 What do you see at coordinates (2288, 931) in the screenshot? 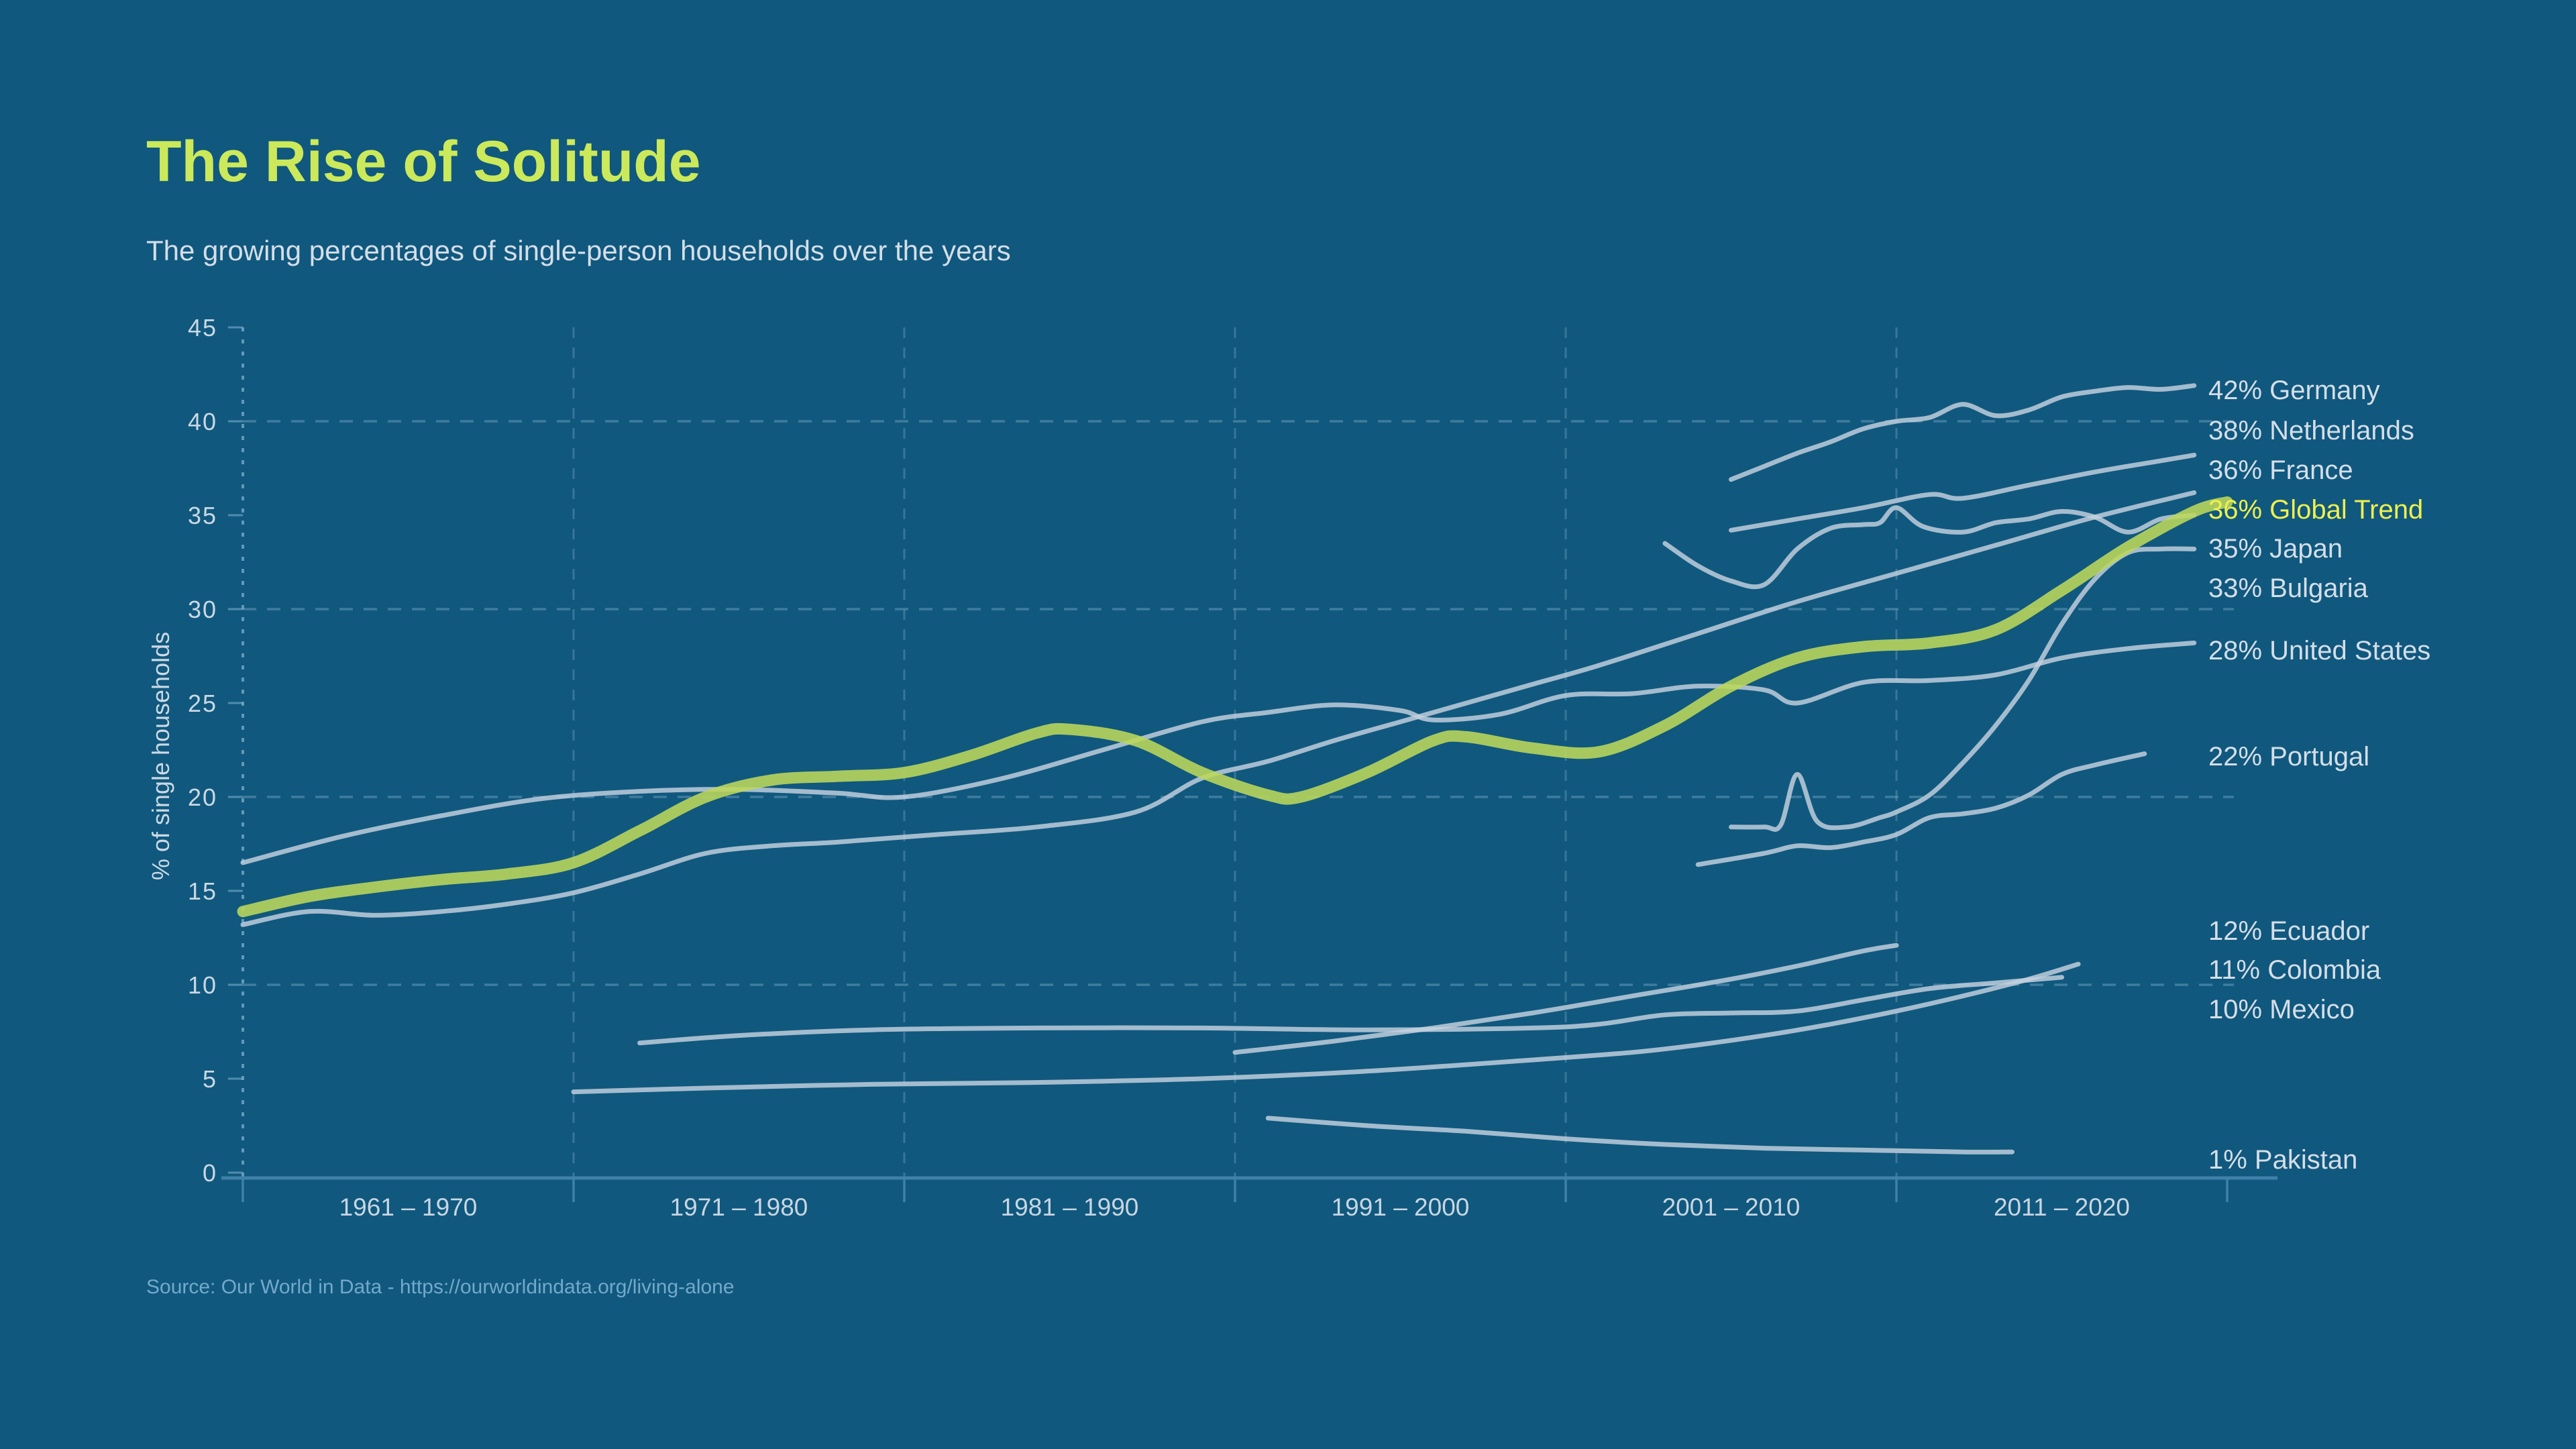
I see `series-label-8: 12% Ecuador` at bounding box center [2288, 931].